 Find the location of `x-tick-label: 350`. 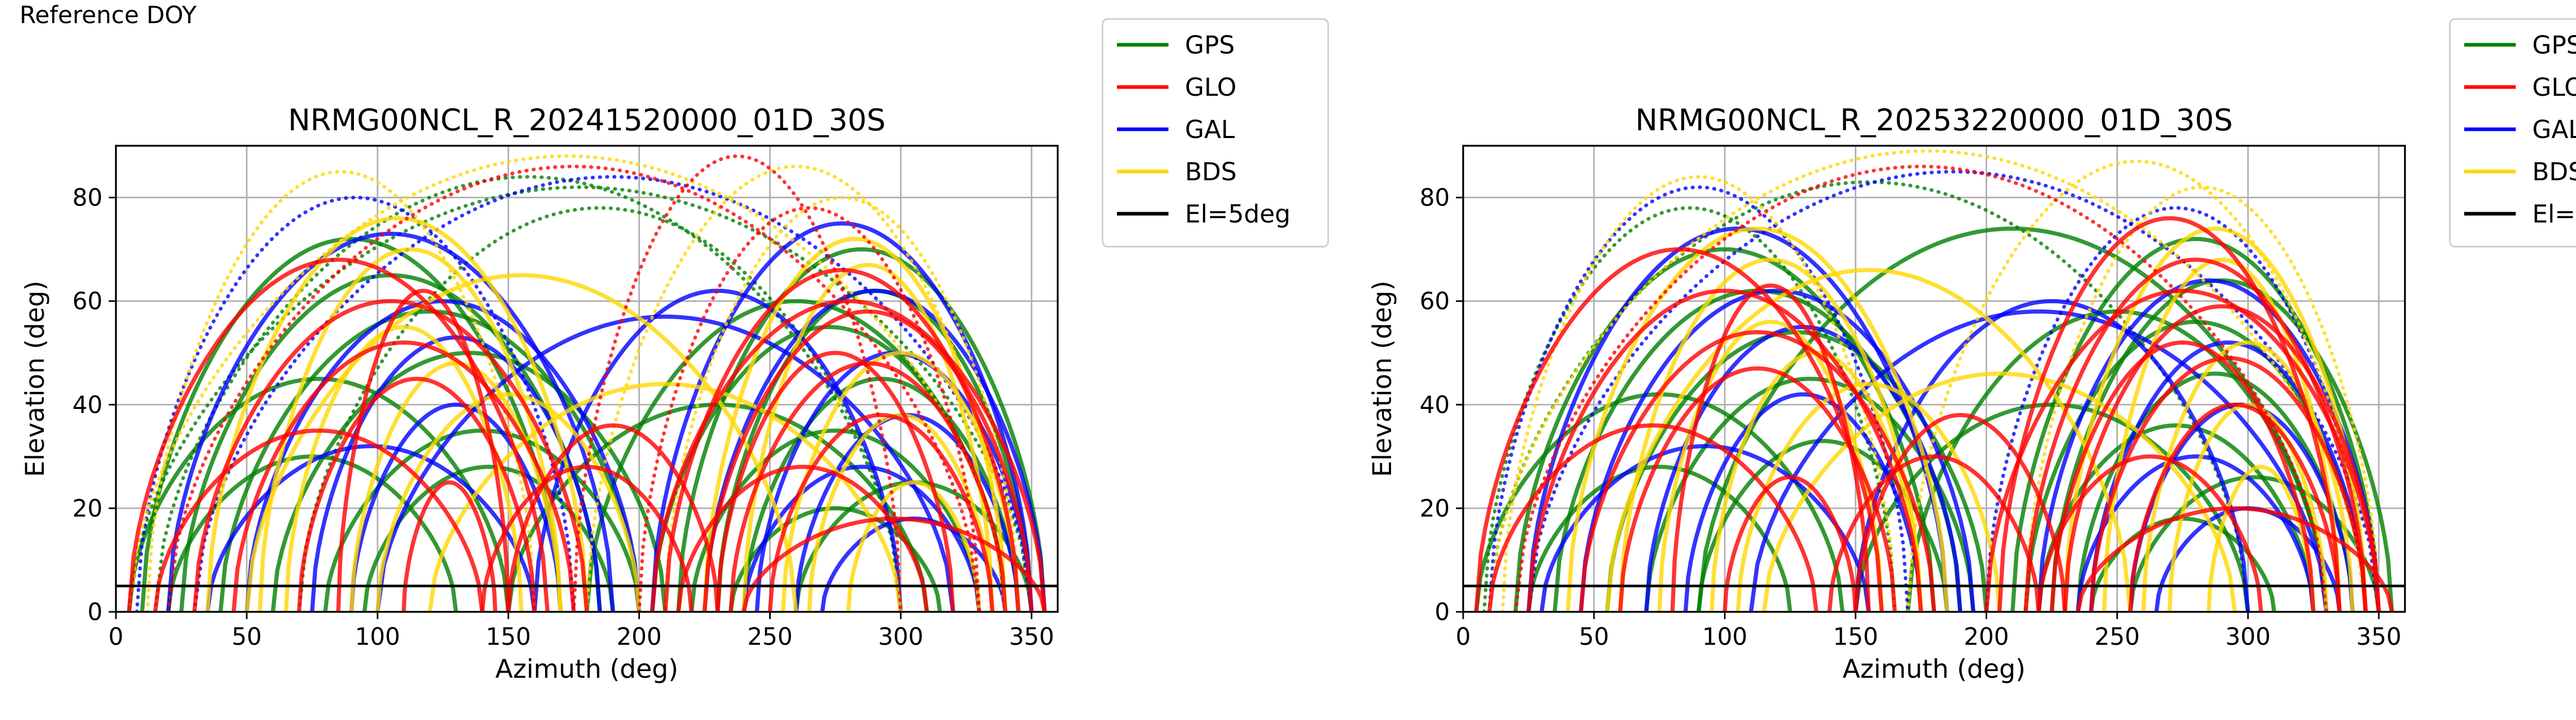

x-tick-label: 350 is located at coordinates (2378, 636).